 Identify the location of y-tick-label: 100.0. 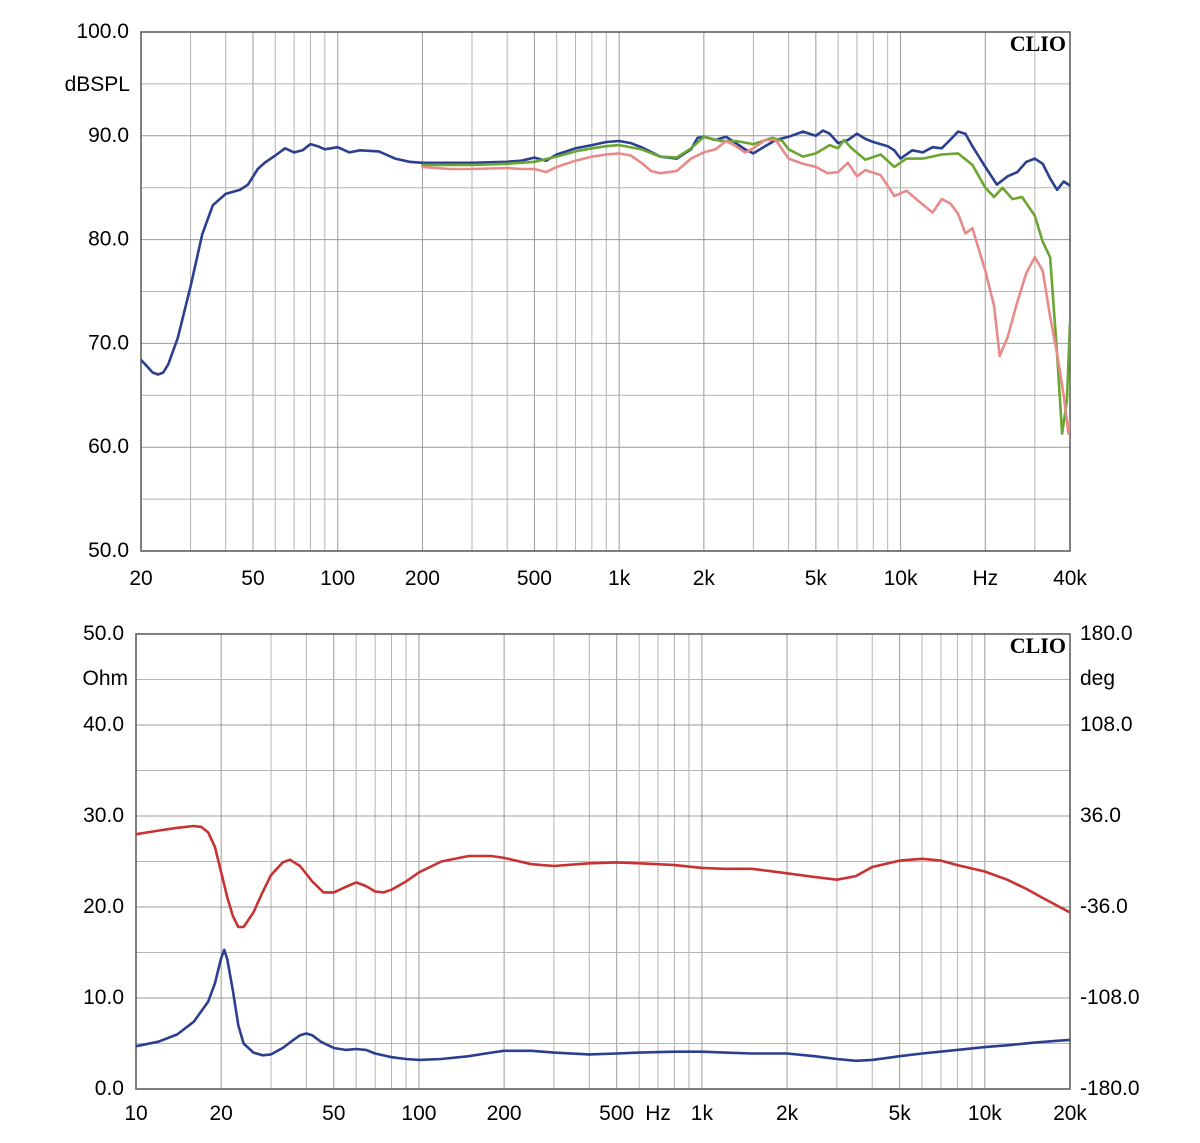
(102, 31).